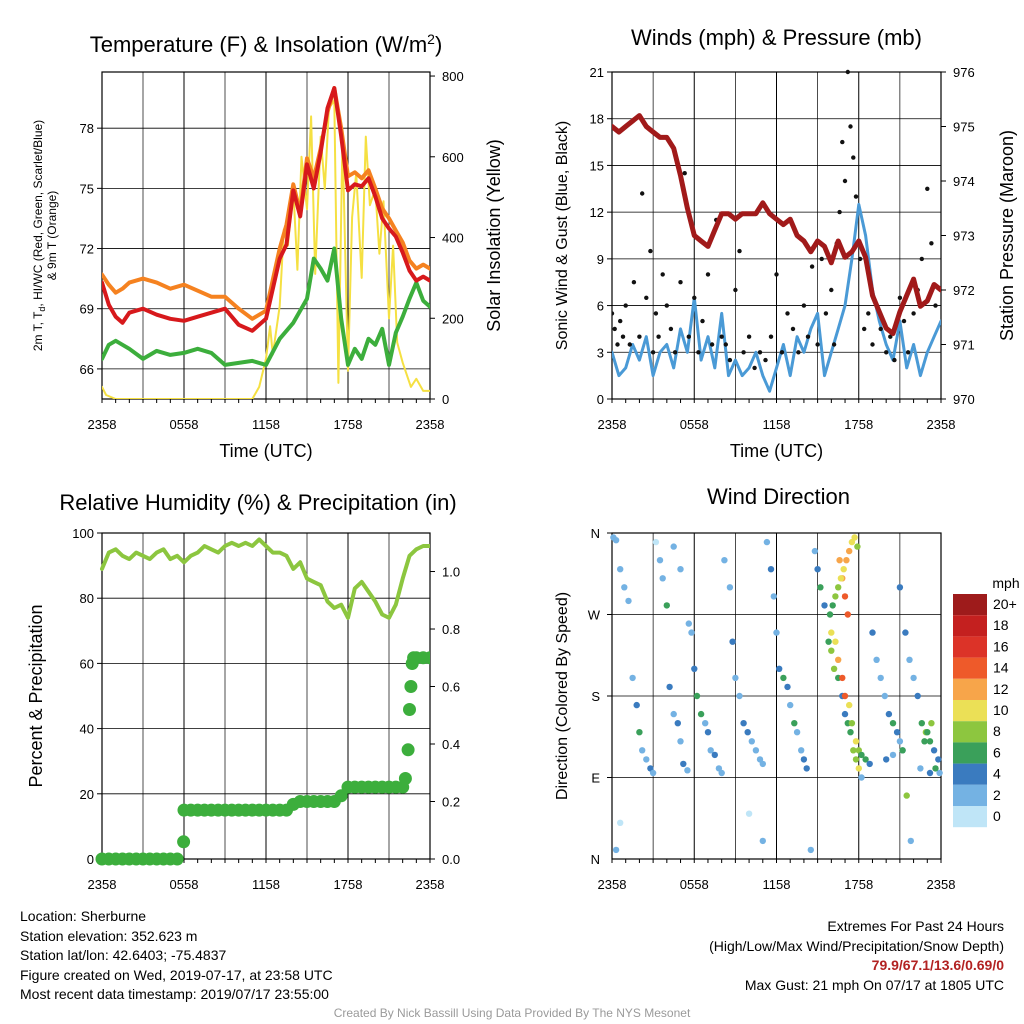 Image resolution: width=1024 pixels, height=1024 pixels. Describe the element at coordinates (494, 235) in the screenshot. I see `y2-axis-label: Solar Insolation (Yellow)` at that location.